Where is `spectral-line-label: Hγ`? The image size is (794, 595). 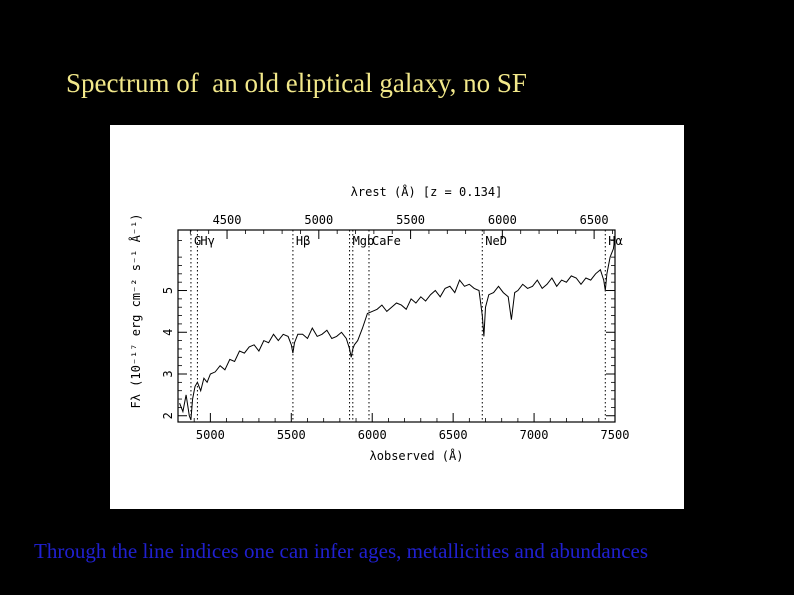
spectral-line-label: Hγ is located at coordinates (207, 241).